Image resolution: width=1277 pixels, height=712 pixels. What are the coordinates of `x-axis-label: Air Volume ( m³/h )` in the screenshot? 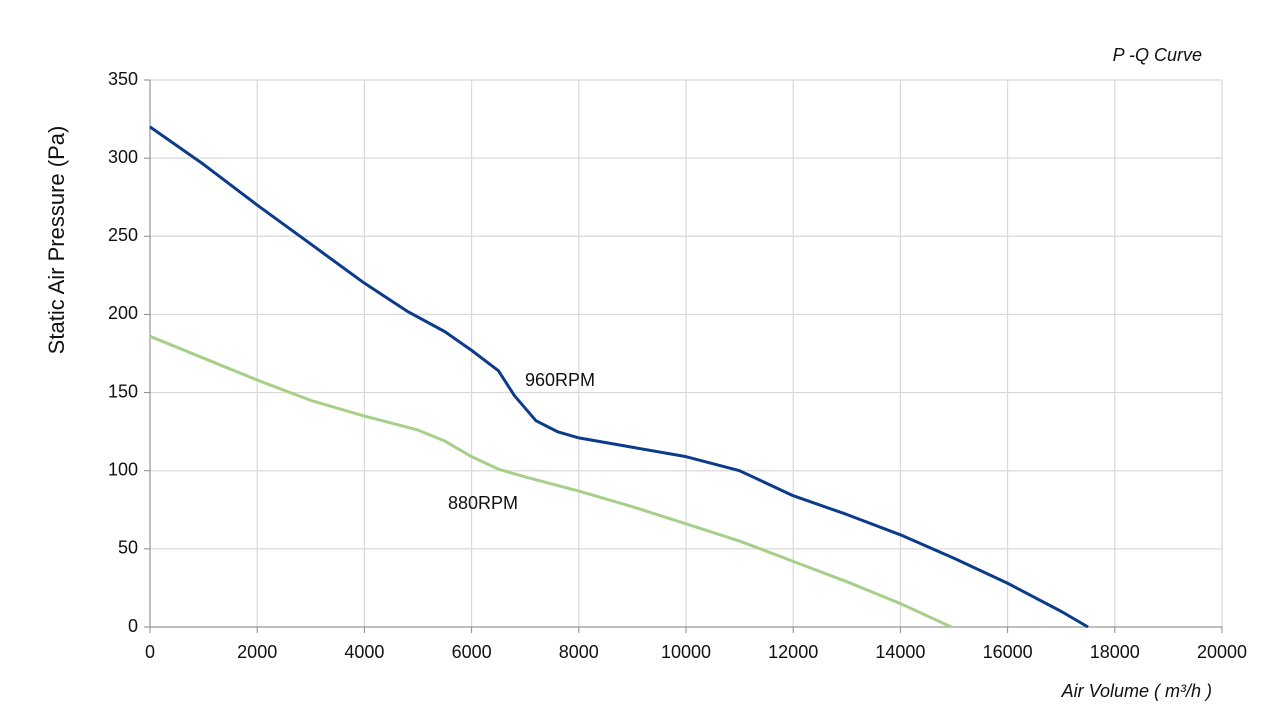 It's located at (1136, 691).